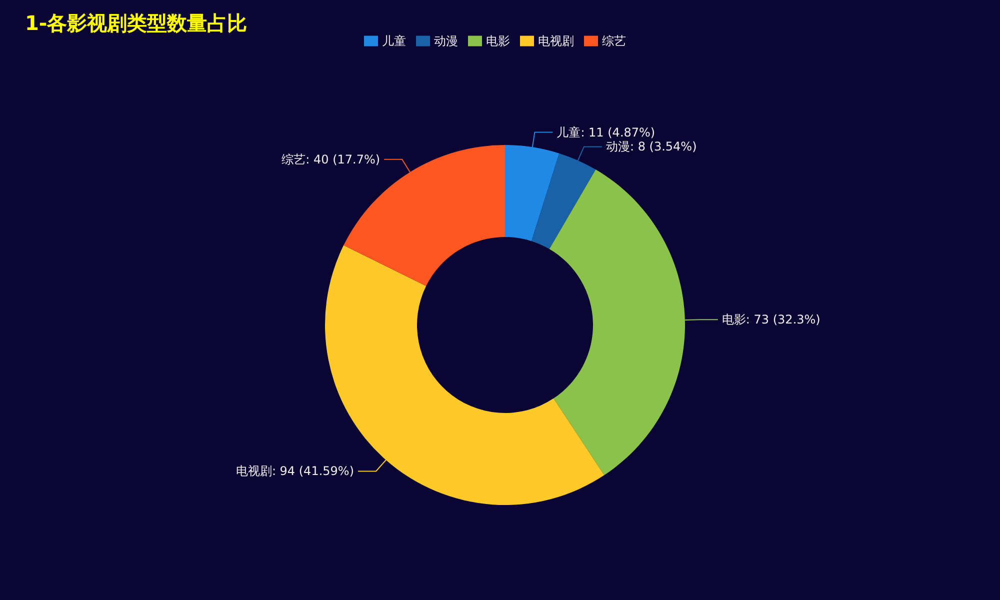 The width and height of the screenshot is (1000, 600). What do you see at coordinates (606, 132) in the screenshot?
I see `data-label: 儿童: 11 (4.87%)` at bounding box center [606, 132].